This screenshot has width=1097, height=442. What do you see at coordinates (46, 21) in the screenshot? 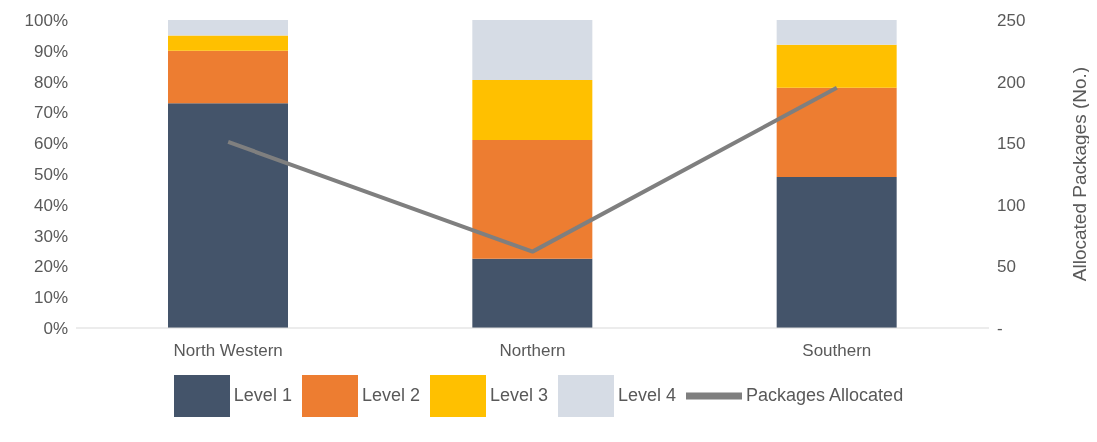
I see `y-tick-label: 100%` at bounding box center [46, 21].